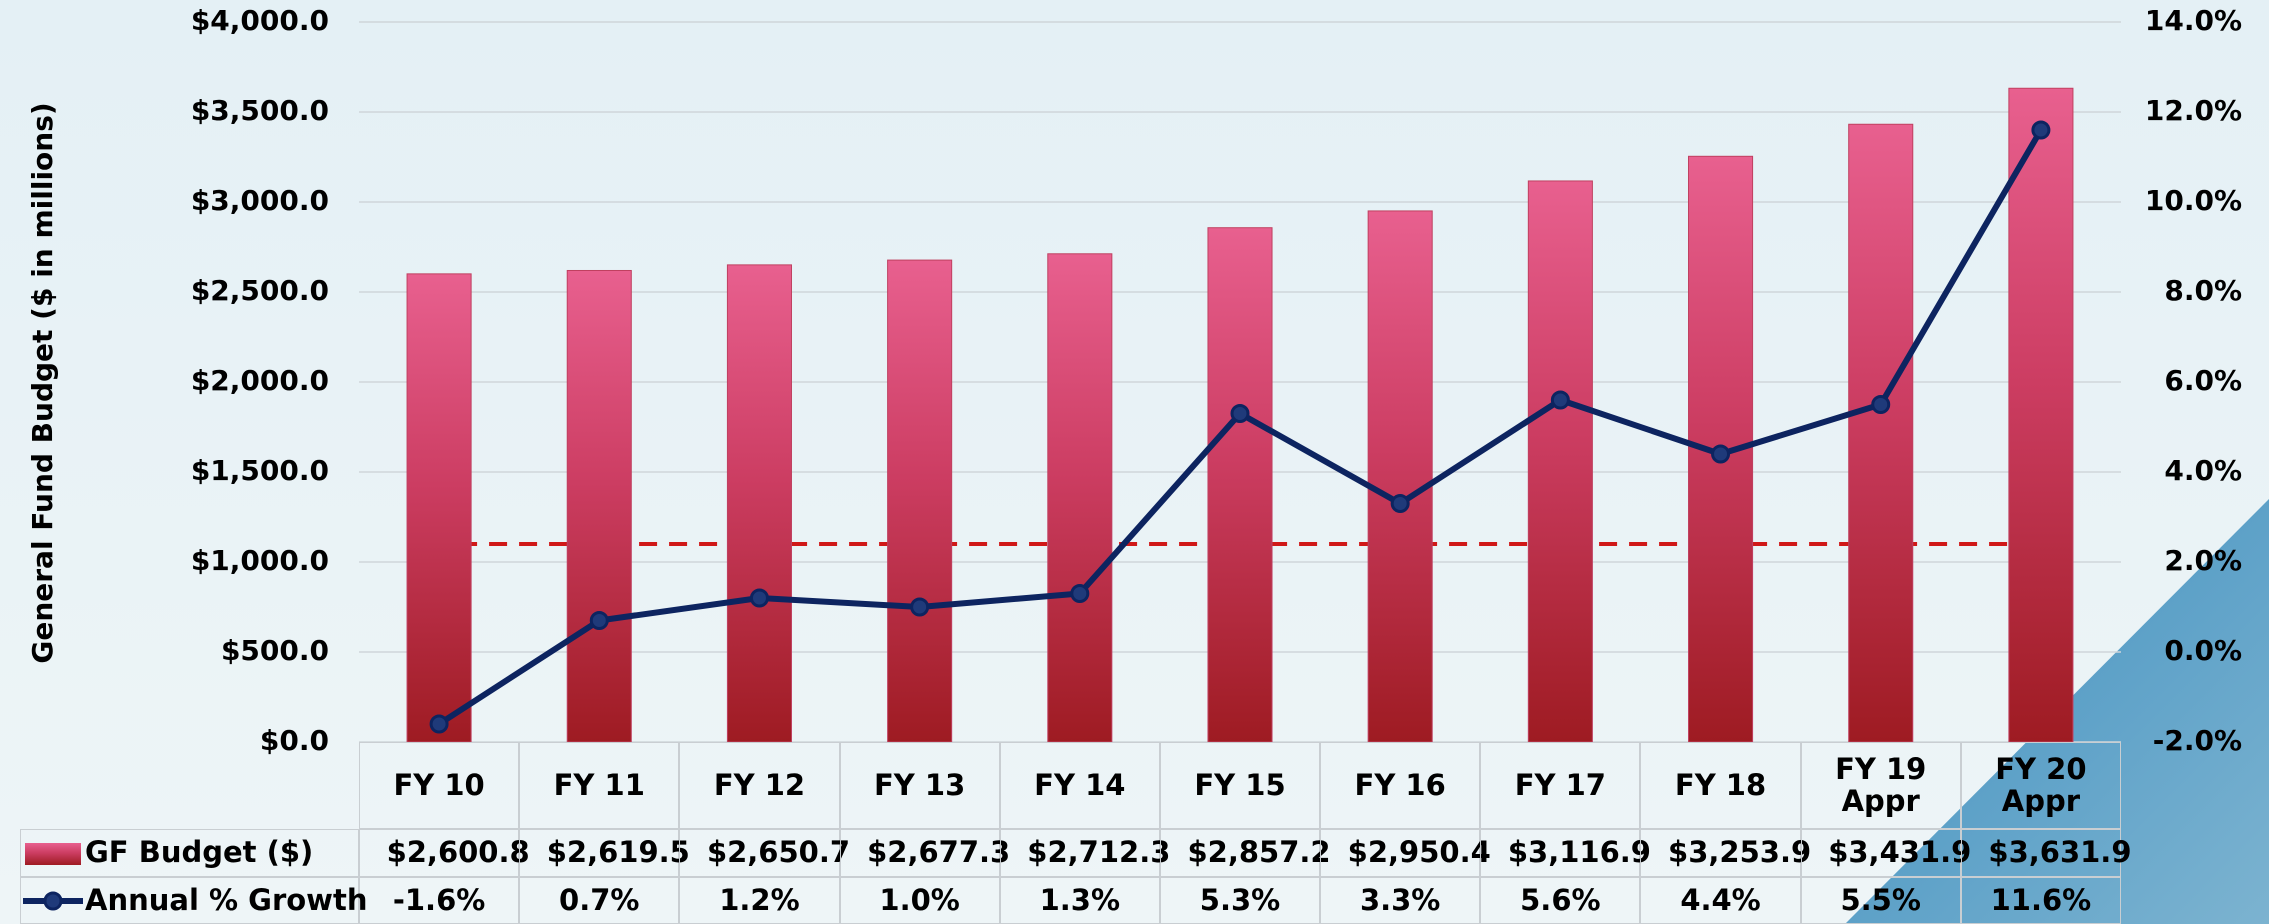 The height and width of the screenshot is (924, 2269). I want to click on category-label: FY 14, so click(1079, 785).